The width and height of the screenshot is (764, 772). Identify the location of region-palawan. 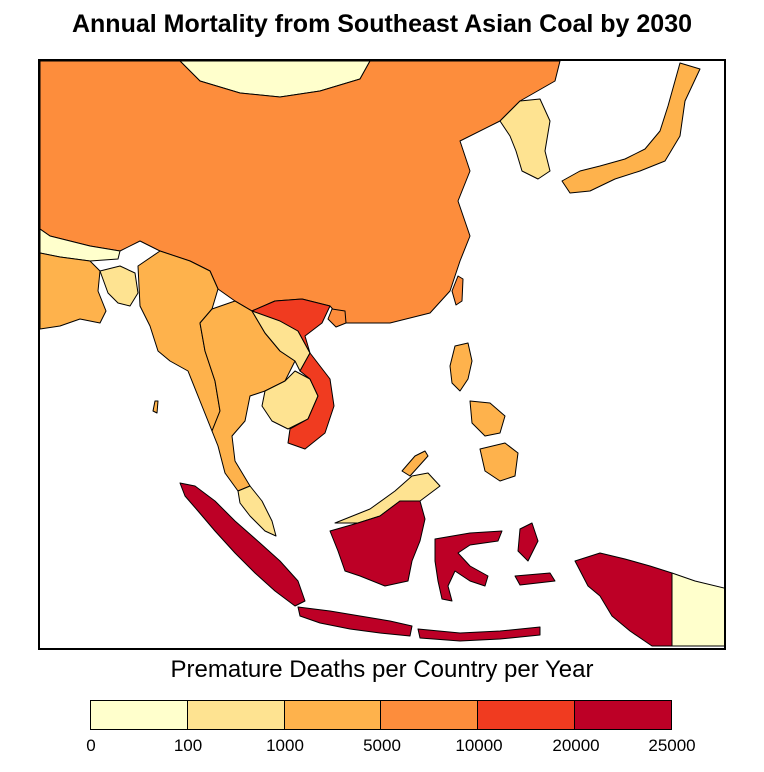
(415, 463).